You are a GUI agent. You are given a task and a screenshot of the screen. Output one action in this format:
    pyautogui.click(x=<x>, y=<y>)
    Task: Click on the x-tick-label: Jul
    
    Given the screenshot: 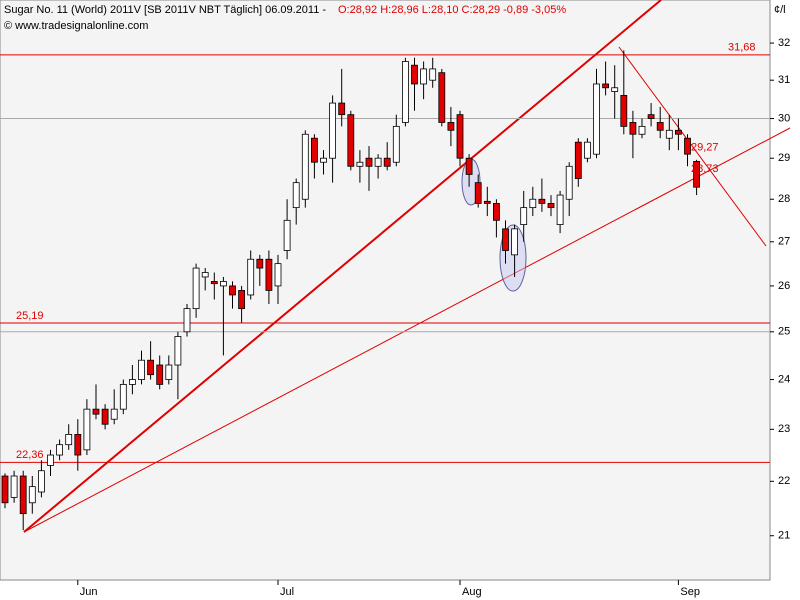 What is the action you would take?
    pyautogui.click(x=287, y=592)
    